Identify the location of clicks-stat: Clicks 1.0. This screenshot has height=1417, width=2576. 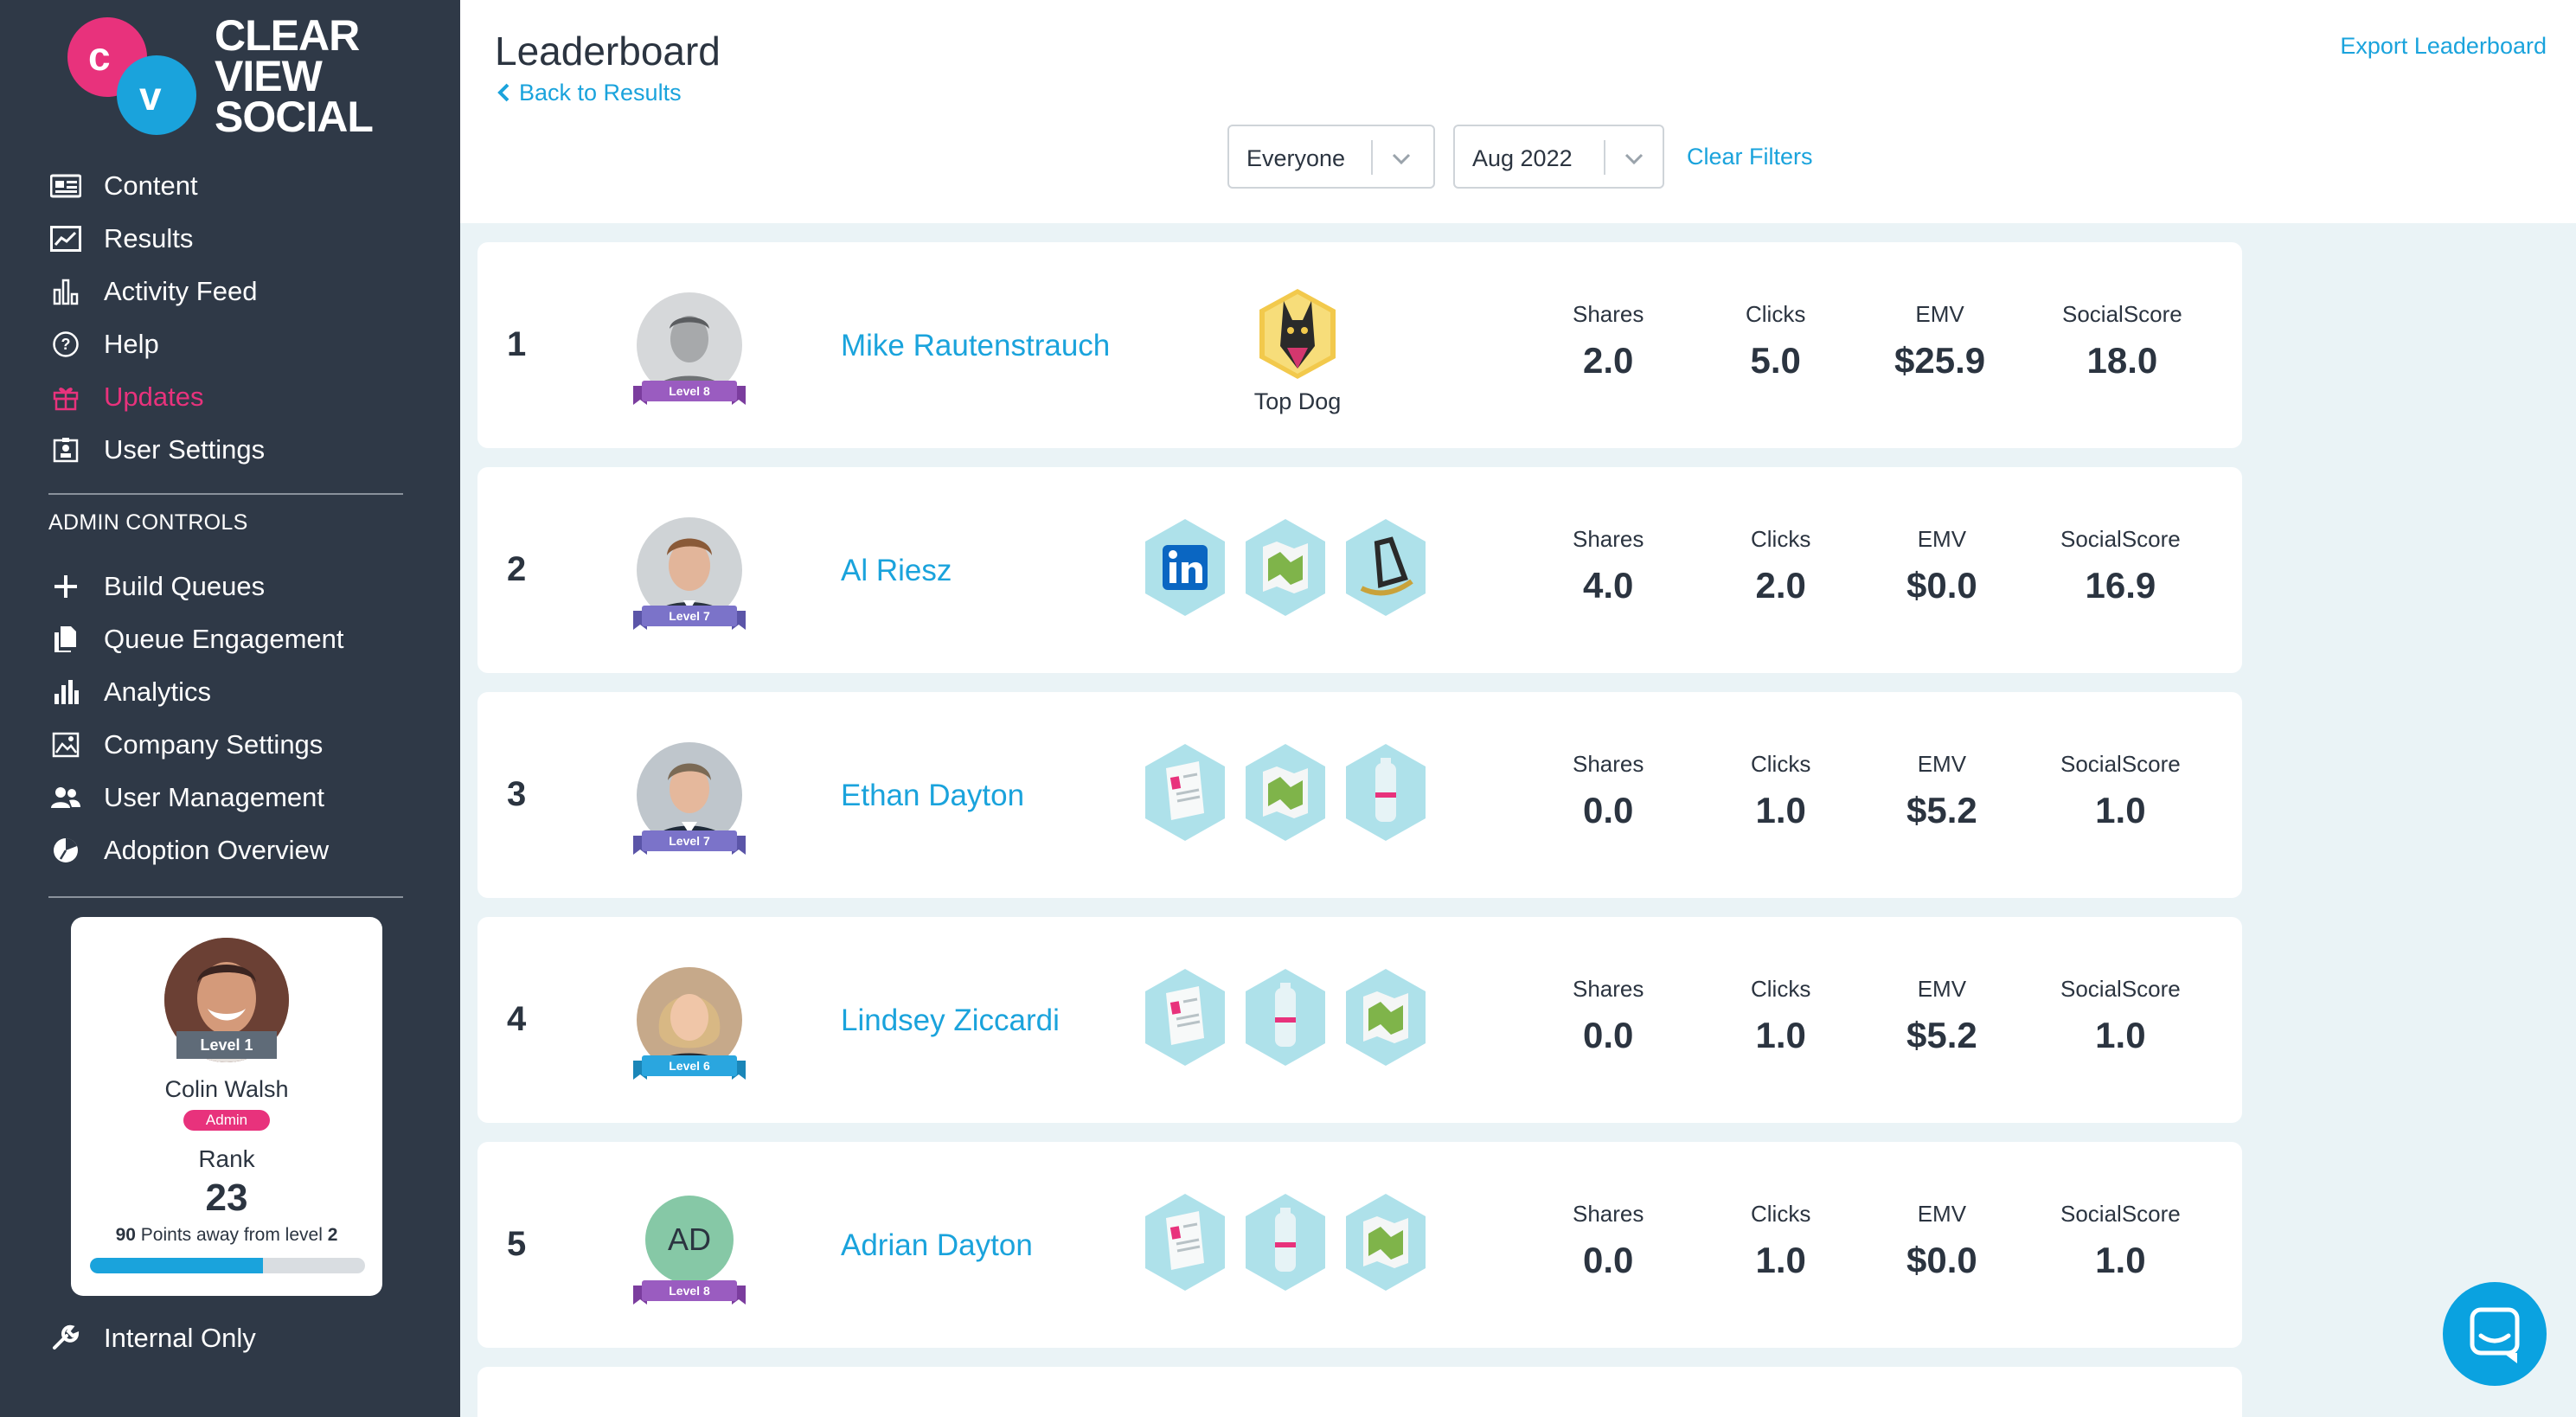
(1780, 1016).